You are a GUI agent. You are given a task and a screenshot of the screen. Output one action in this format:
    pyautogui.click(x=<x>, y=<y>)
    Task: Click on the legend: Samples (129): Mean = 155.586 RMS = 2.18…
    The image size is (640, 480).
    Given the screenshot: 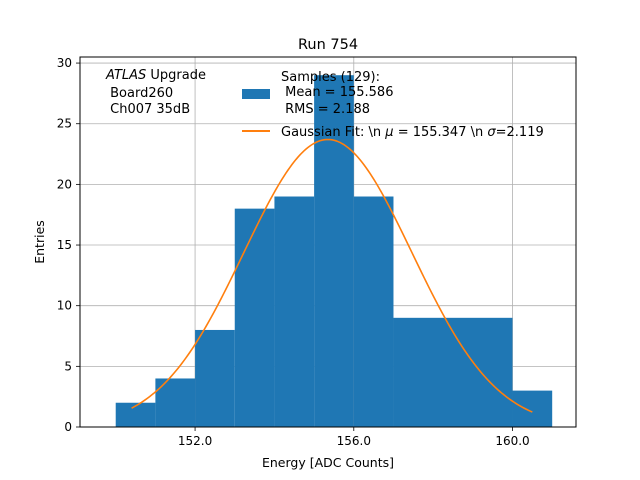 What is the action you would take?
    pyautogui.click(x=393, y=105)
    